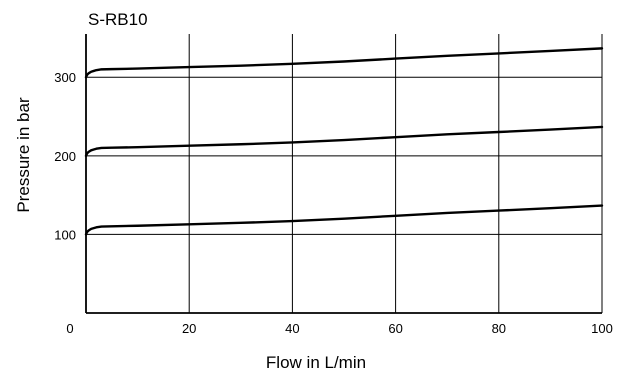  What do you see at coordinates (65, 77) in the screenshot?
I see `y-tick-label: 300` at bounding box center [65, 77].